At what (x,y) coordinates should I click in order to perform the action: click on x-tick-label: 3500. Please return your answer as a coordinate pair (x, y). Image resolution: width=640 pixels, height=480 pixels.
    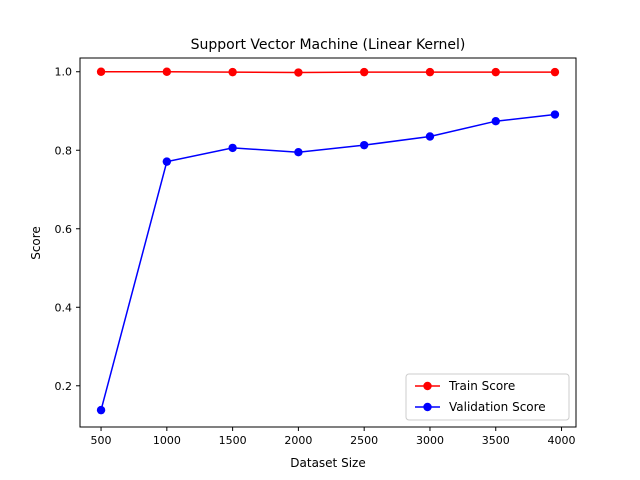
    Looking at the image, I should click on (496, 440).